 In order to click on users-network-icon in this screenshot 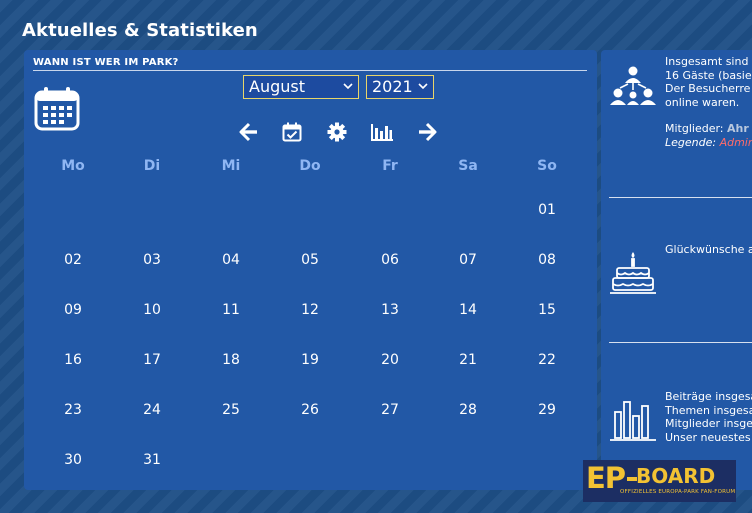, I will do `click(633, 85)`.